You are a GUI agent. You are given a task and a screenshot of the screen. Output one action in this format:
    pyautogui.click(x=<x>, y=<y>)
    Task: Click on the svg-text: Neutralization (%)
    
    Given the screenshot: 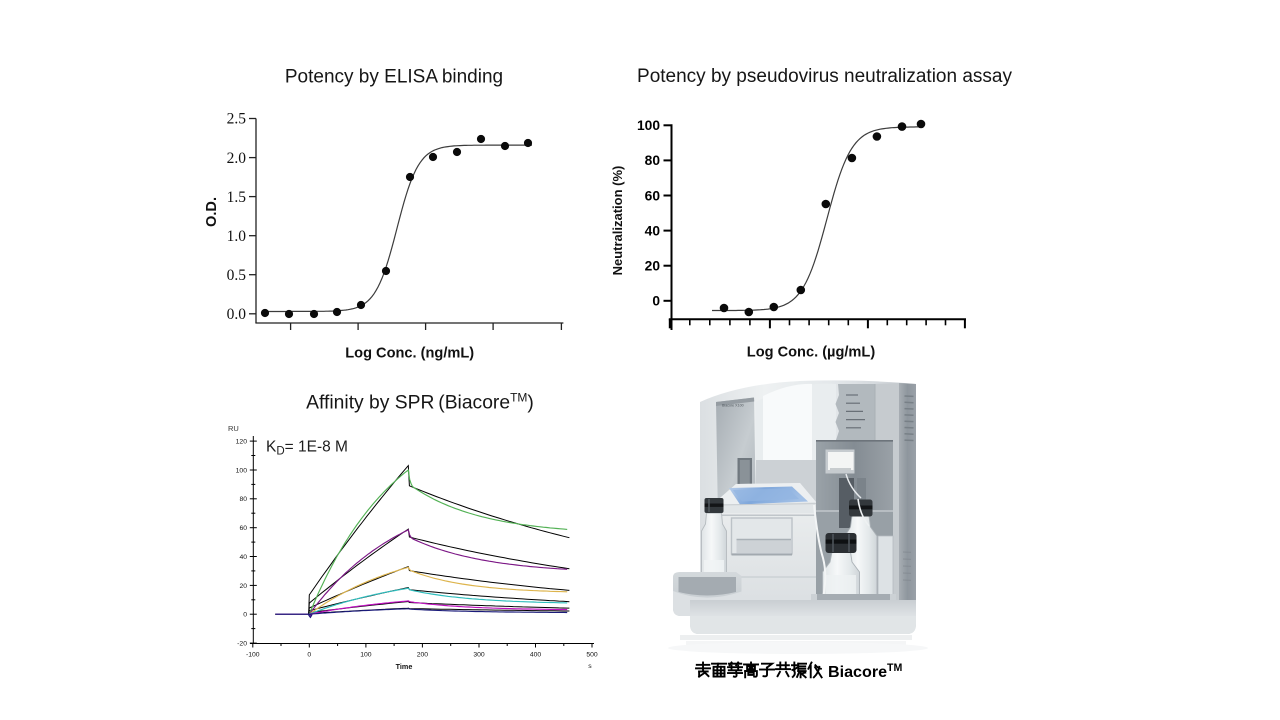 What is the action you would take?
    pyautogui.click(x=617, y=221)
    